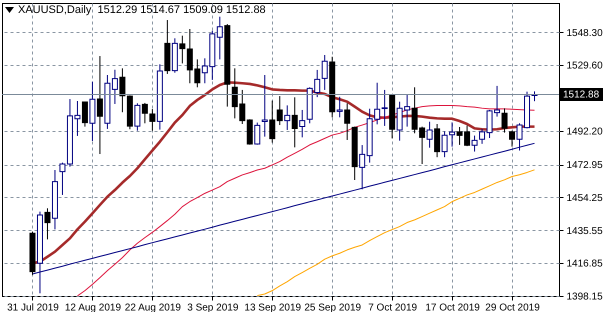 This screenshot has height=320, width=607. Describe the element at coordinates (585, 198) in the screenshot. I see `y-tick-label: 1454.25` at that location.